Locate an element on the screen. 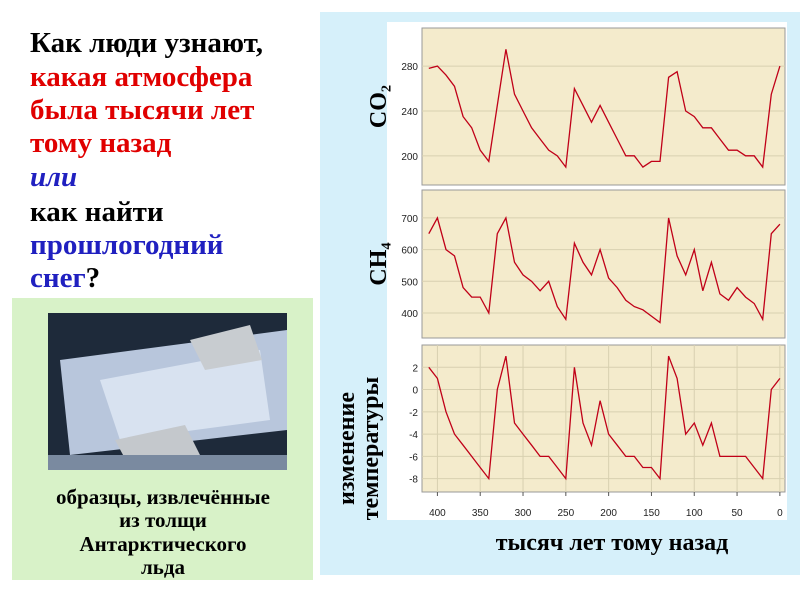  y-tick-label: 240 is located at coordinates (409, 112).